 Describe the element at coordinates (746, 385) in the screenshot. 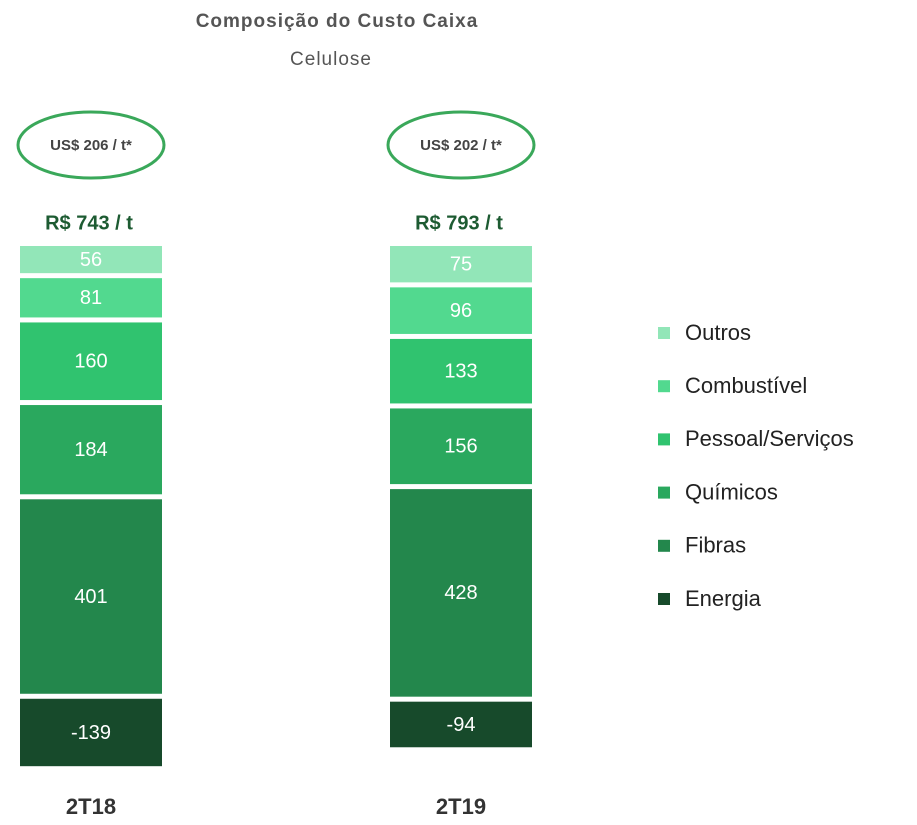

I see `legend-label: Combustível` at that location.